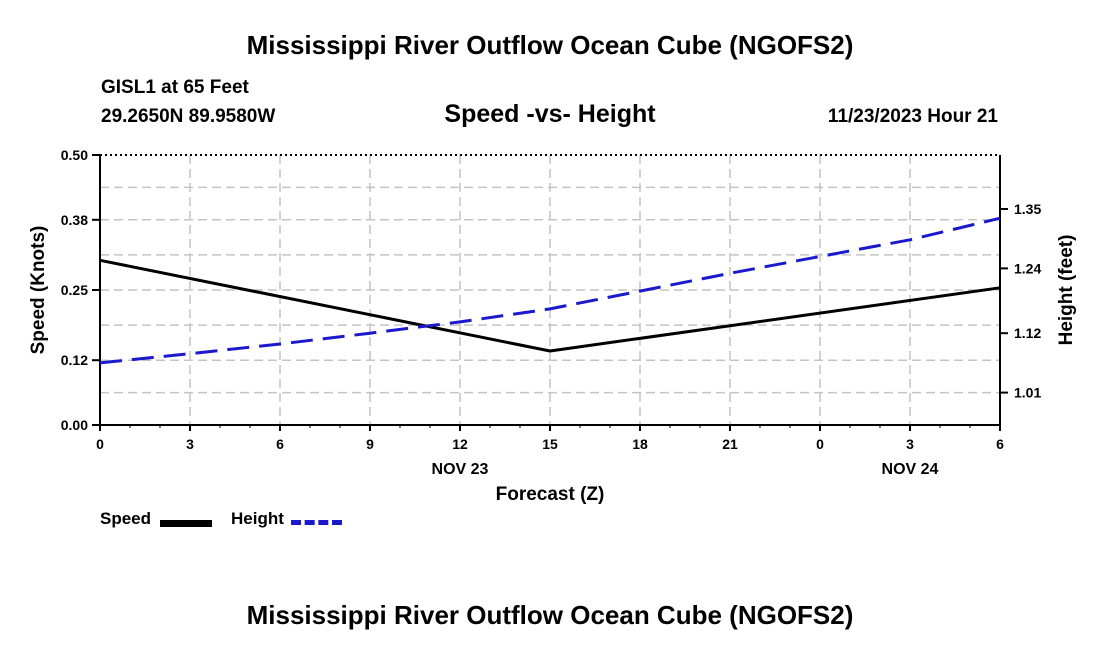 This screenshot has width=1100, height=650. What do you see at coordinates (1066, 290) in the screenshot?
I see `y2-axis-title: Height (feet)` at bounding box center [1066, 290].